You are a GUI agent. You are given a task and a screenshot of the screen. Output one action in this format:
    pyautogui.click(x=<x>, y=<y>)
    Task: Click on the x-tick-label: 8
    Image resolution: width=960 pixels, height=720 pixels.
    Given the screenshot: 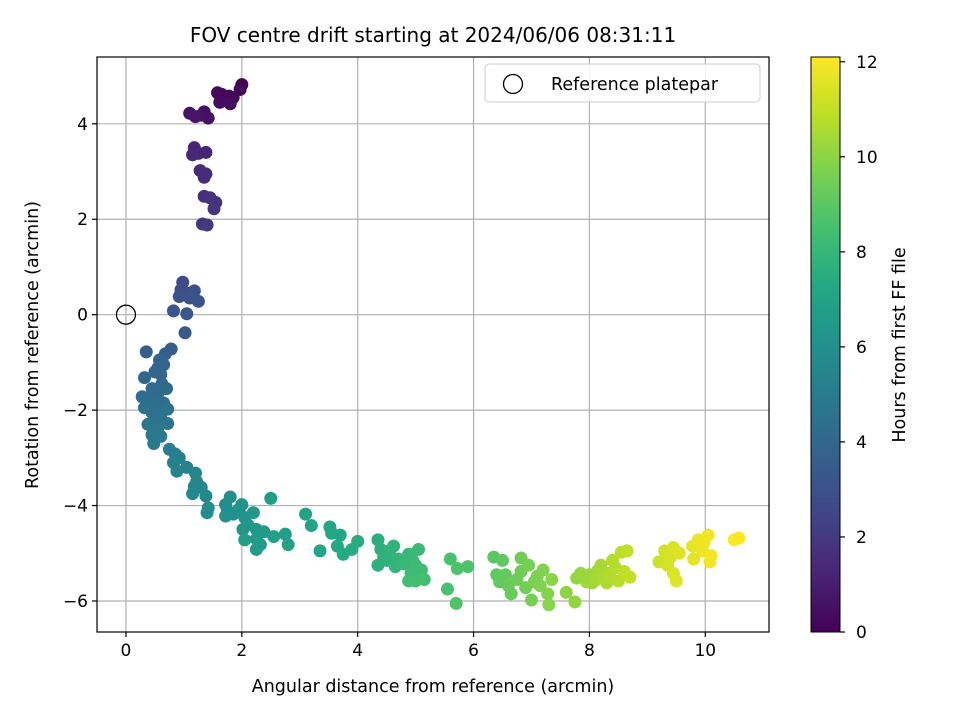 What is the action you would take?
    pyautogui.click(x=589, y=651)
    